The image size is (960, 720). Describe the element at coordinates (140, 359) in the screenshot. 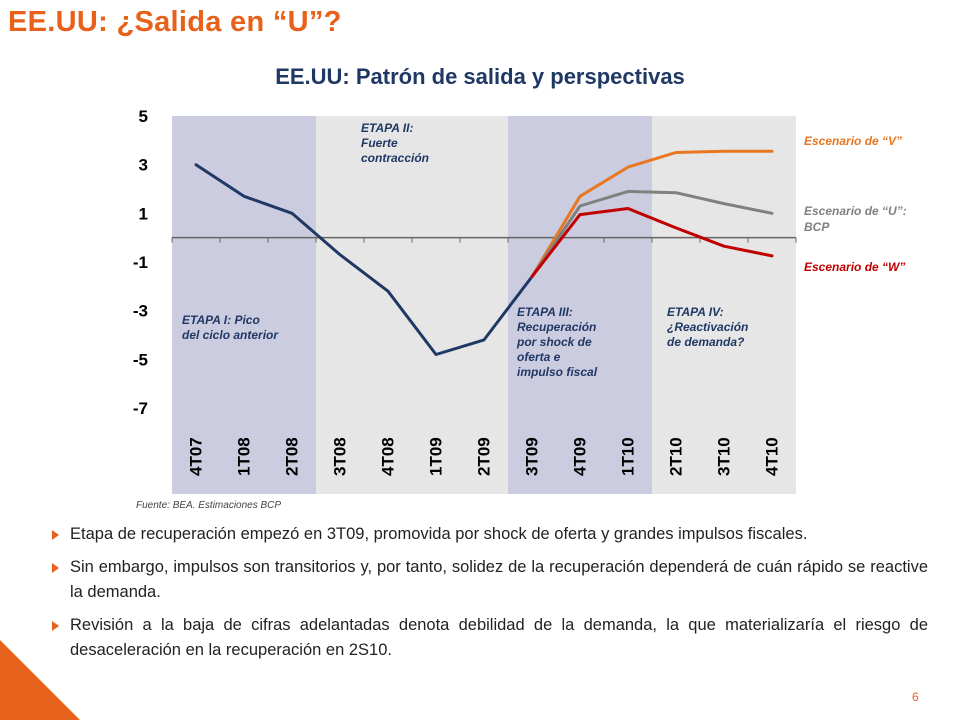

I see `y-tick-label: -5` at that location.